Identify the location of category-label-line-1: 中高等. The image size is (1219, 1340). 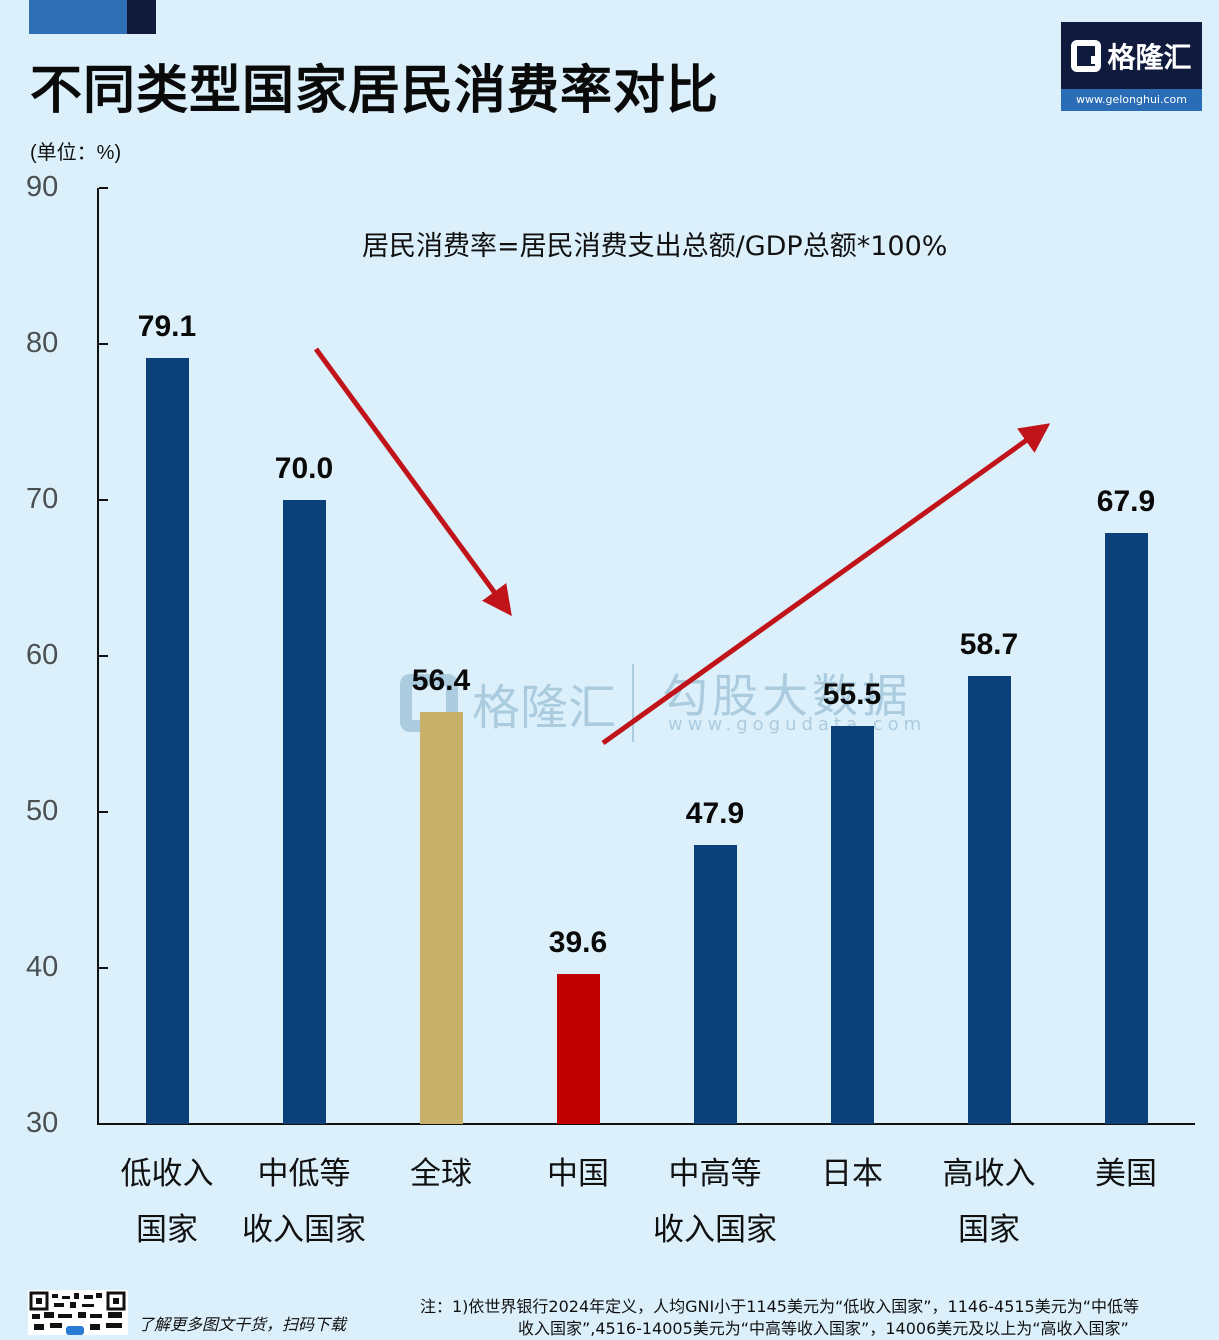
(715, 1174).